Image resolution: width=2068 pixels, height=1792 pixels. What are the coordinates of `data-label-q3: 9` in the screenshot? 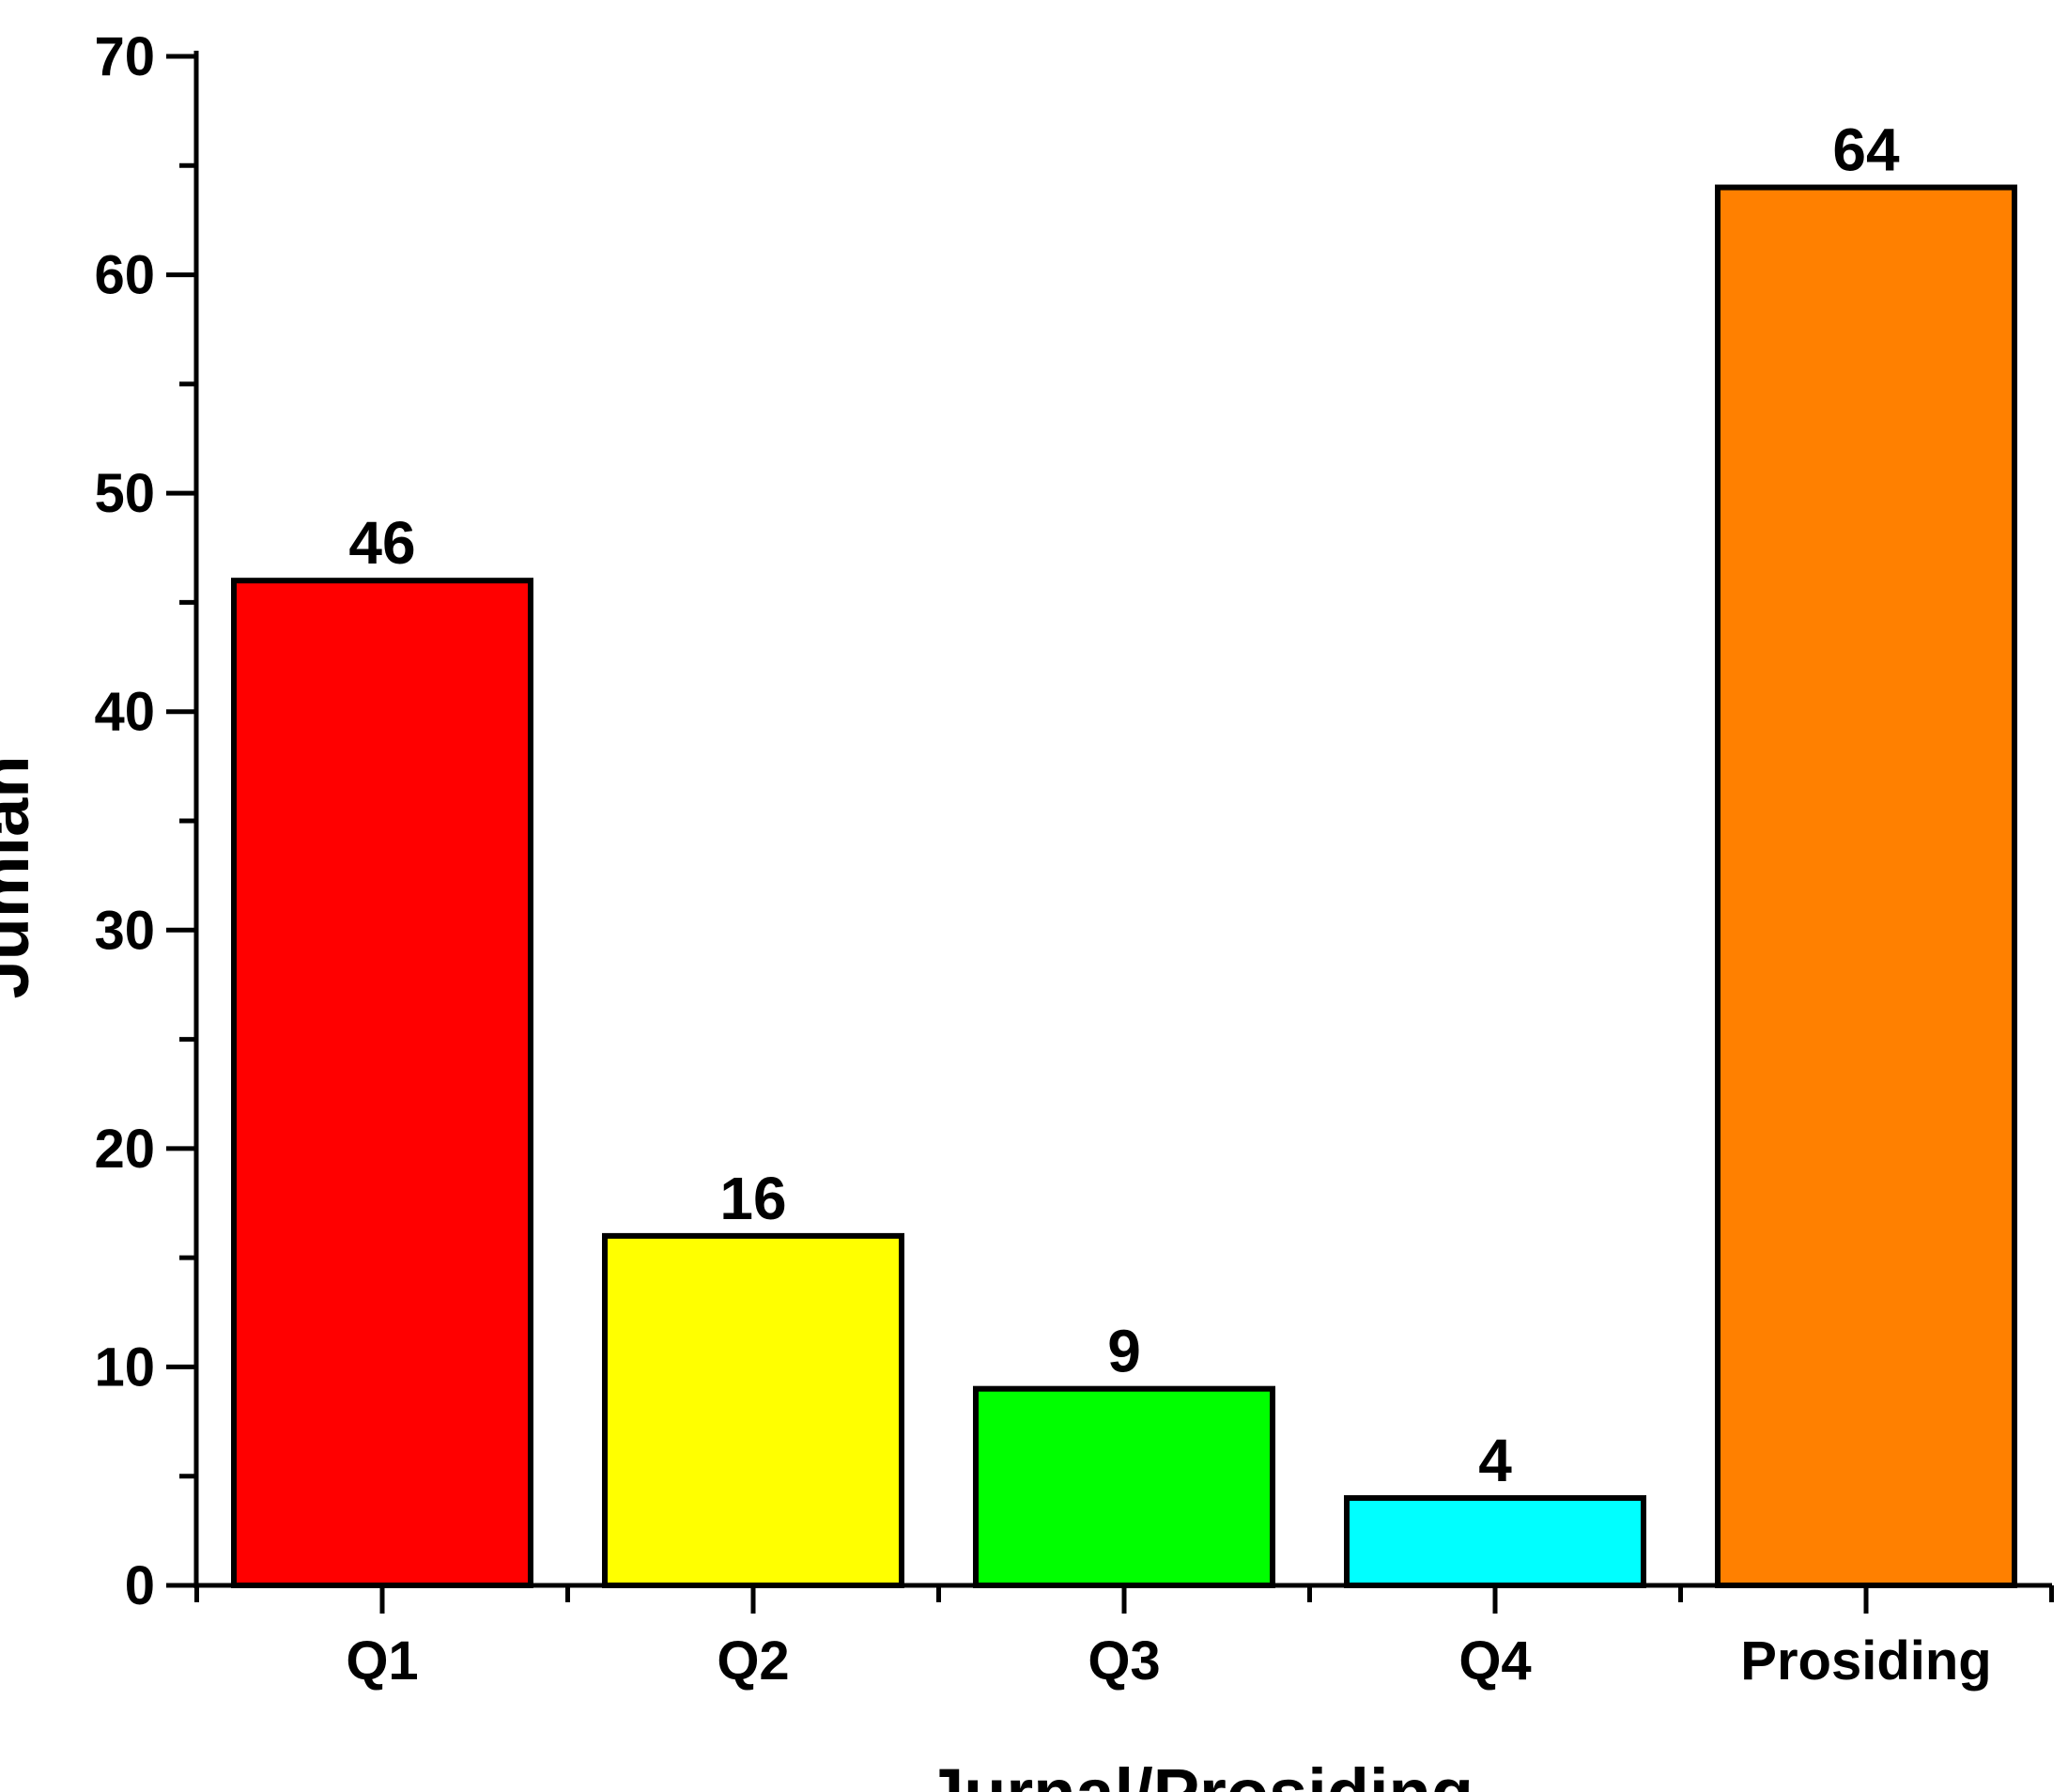 It's located at (1124, 1351).